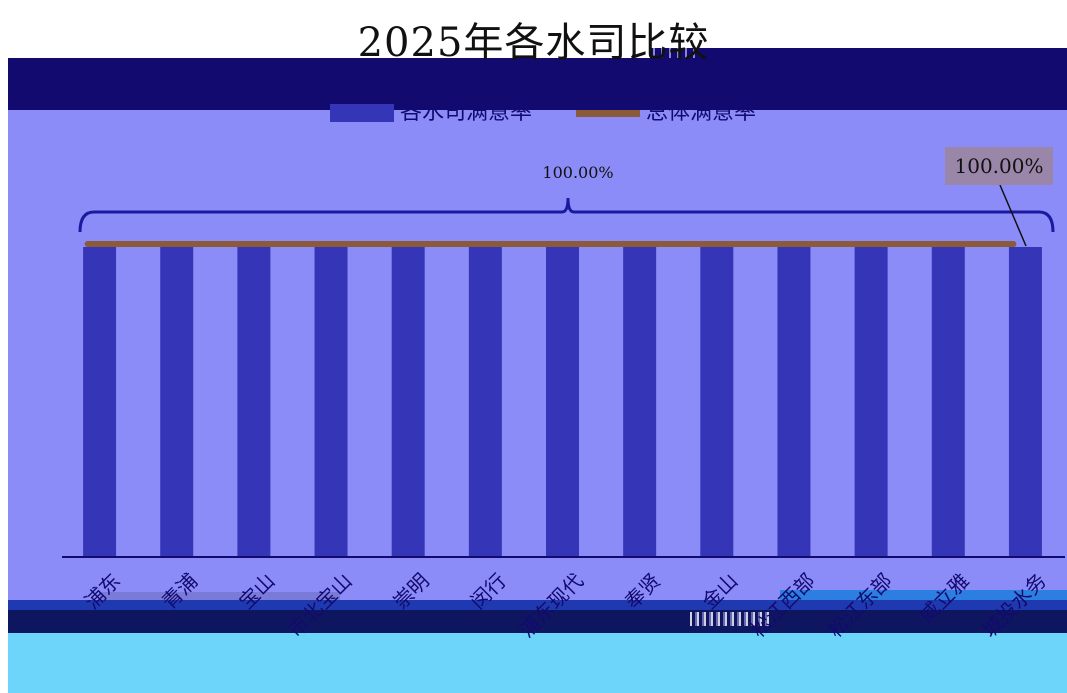 The width and height of the screenshot is (1067, 693). What do you see at coordinates (860, 606) in the screenshot?
I see `x-tick-label-11: 松江东部` at bounding box center [860, 606].